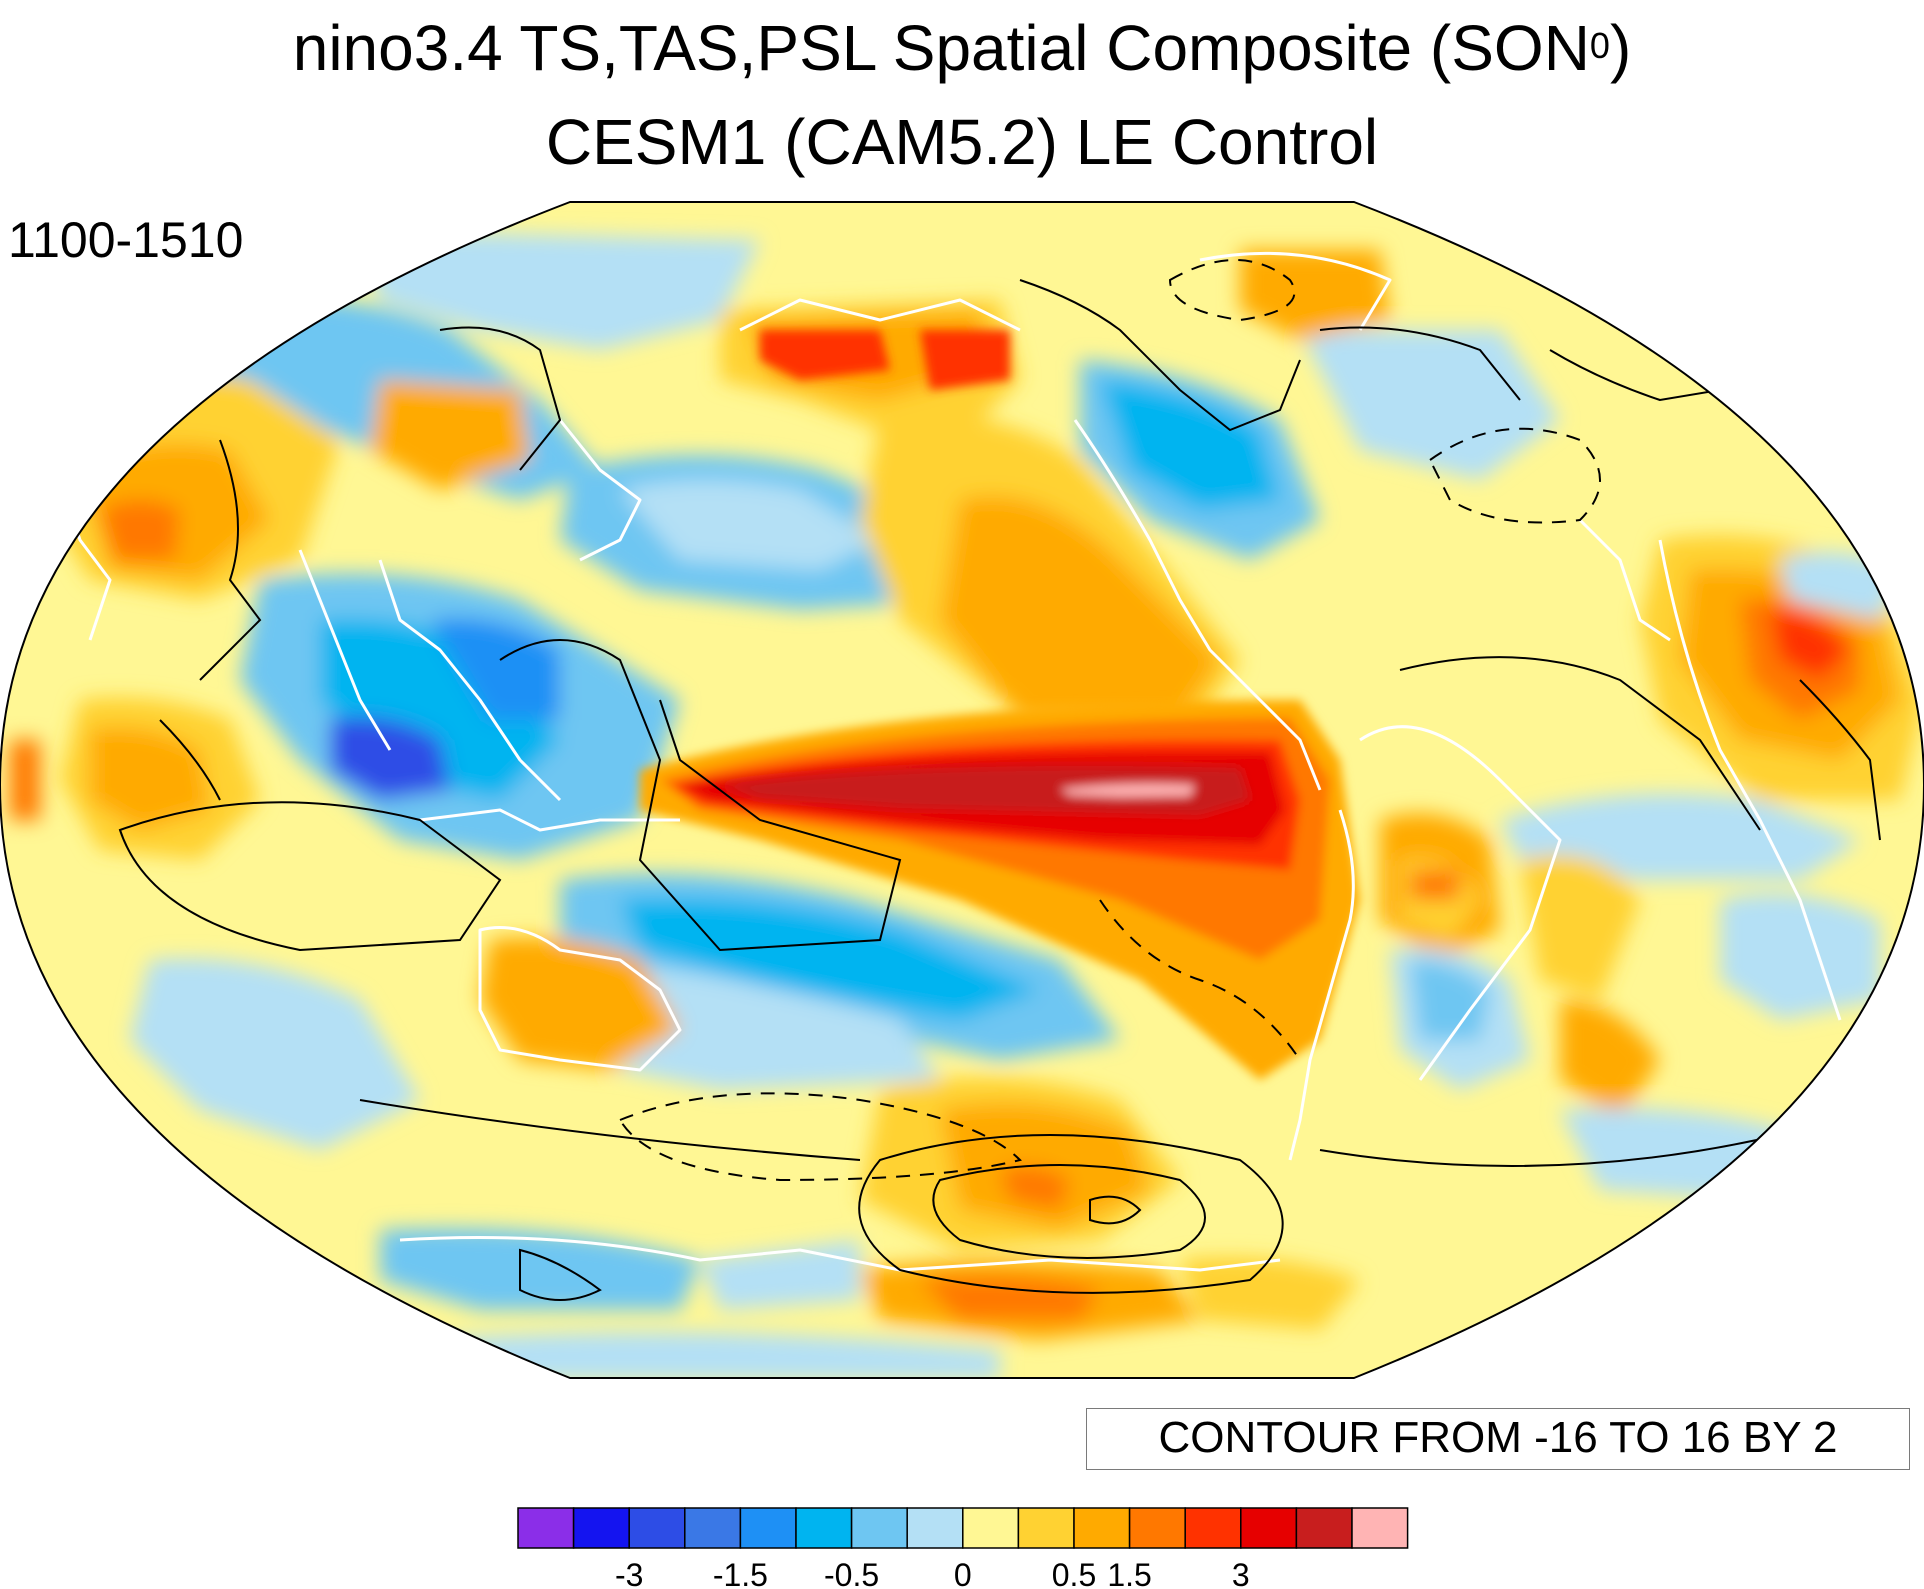 The image size is (1924, 1589). I want to click on colorbar-tick-label: 1.5, so click(1129, 1573).